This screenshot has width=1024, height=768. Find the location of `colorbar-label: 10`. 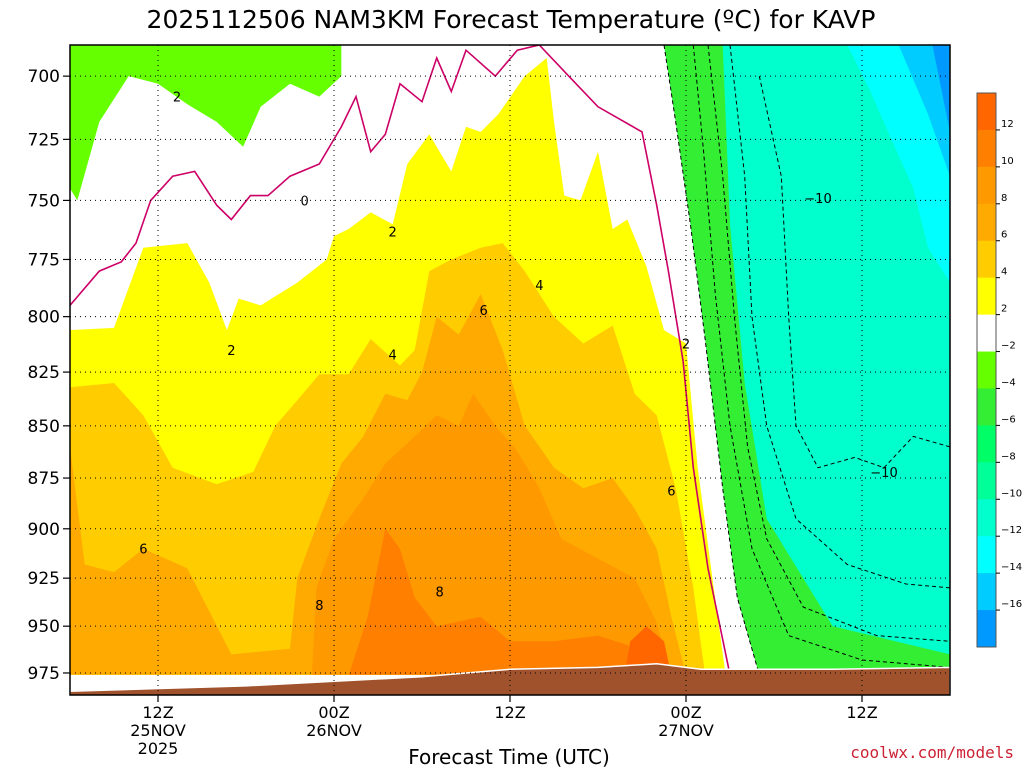

colorbar-label: 10 is located at coordinates (1007, 161).